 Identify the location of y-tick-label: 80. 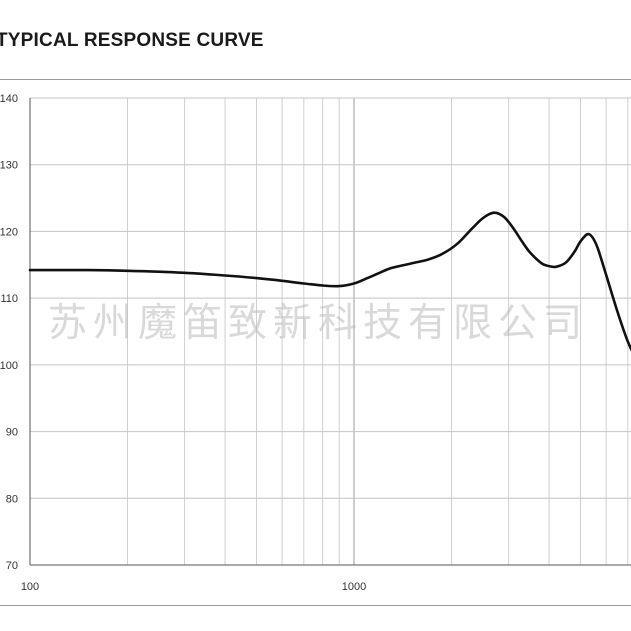
(12, 499).